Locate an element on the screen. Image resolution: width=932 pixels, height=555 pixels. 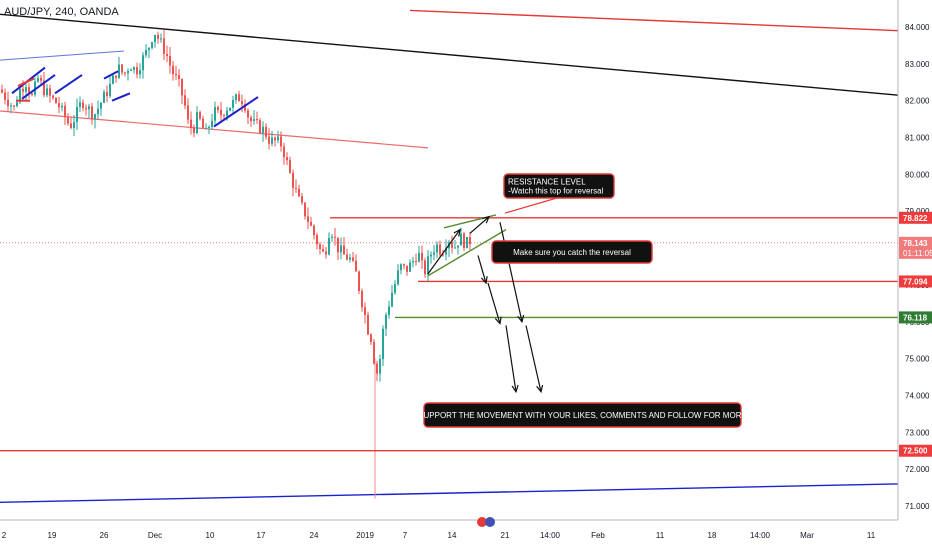
annotation-catch-reversal: Make sure you catch the reversal is located at coordinates (572, 252).